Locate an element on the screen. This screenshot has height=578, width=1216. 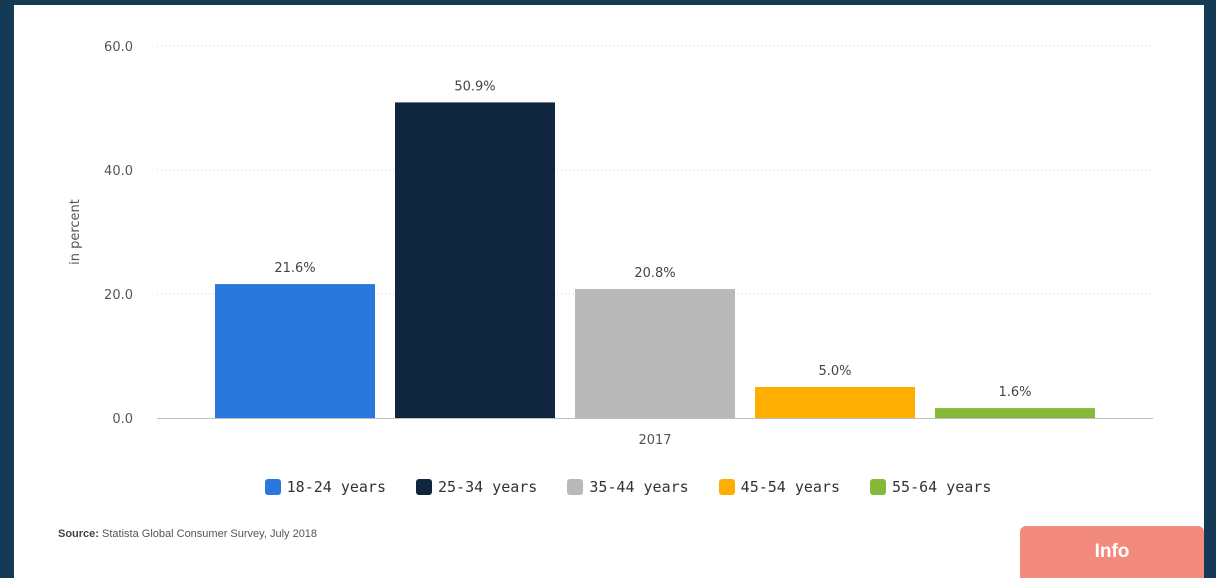
bar-35-44-years is located at coordinates (655, 353).